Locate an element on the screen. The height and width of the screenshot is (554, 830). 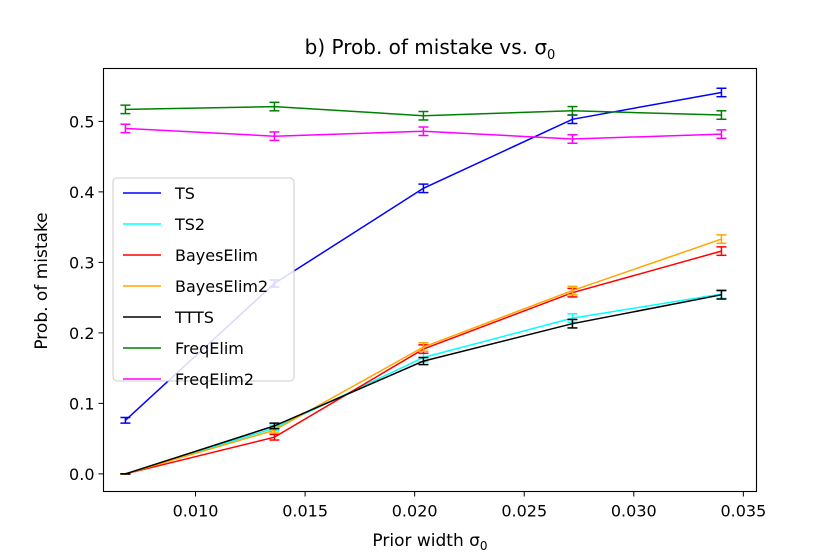
legend-label: FreqElim is located at coordinates (209, 348).